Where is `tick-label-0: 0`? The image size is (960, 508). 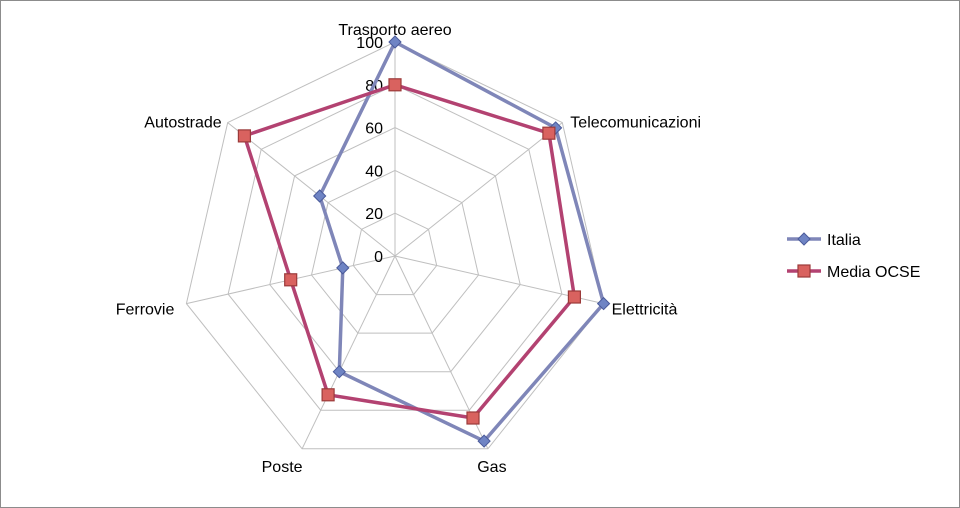
tick-label-0: 0 is located at coordinates (378, 257).